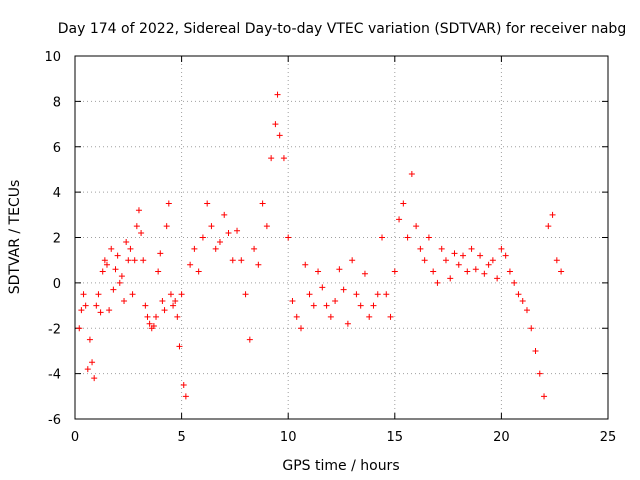 The image size is (640, 480). Describe the element at coordinates (608, 437) in the screenshot. I see `x-tick-label: 25` at that location.